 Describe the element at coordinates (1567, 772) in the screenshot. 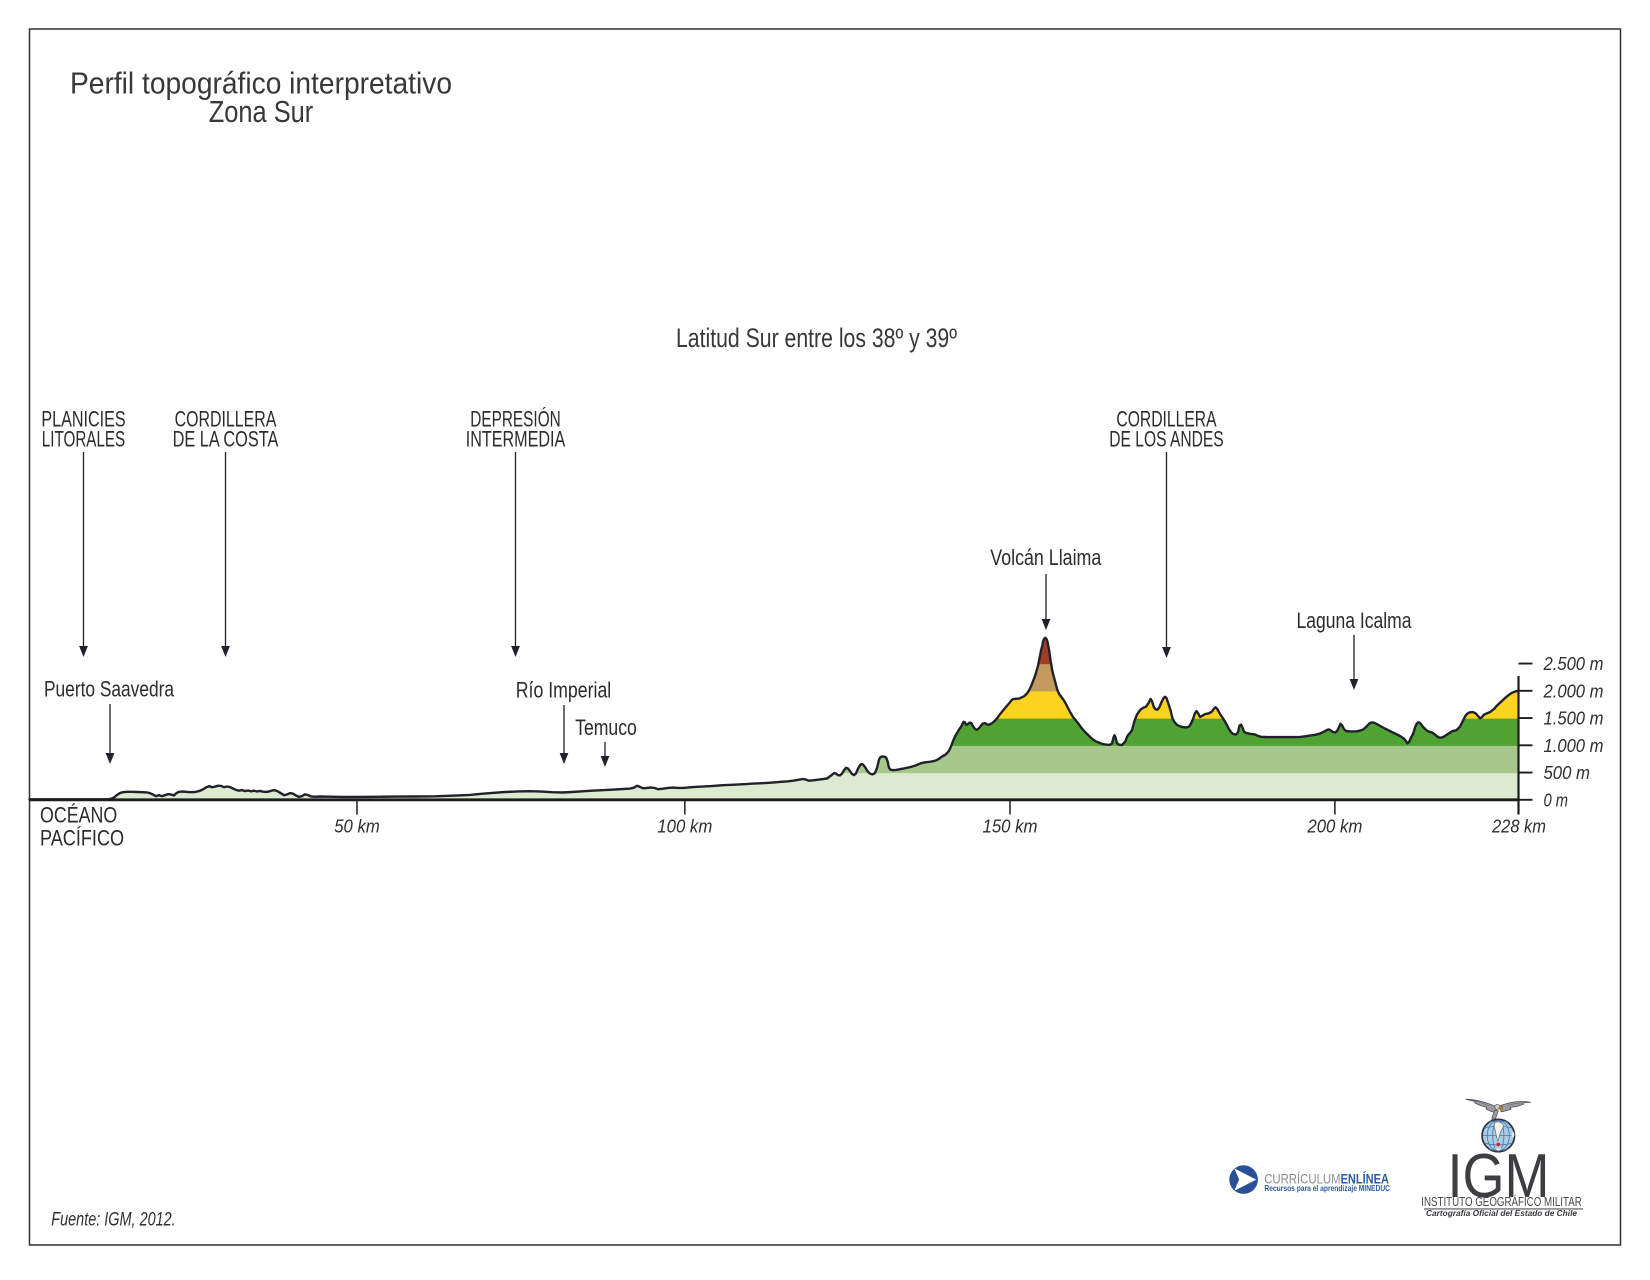

I see `svg-text: 500 m` at that location.